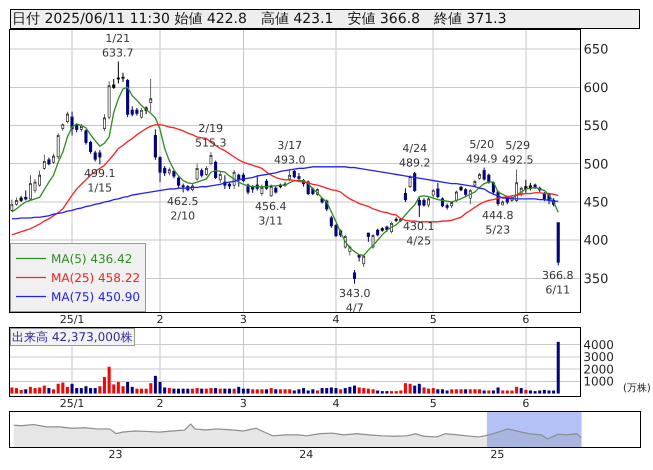  What do you see at coordinates (596, 241) in the screenshot?
I see `y-tick-label: 400` at bounding box center [596, 241].